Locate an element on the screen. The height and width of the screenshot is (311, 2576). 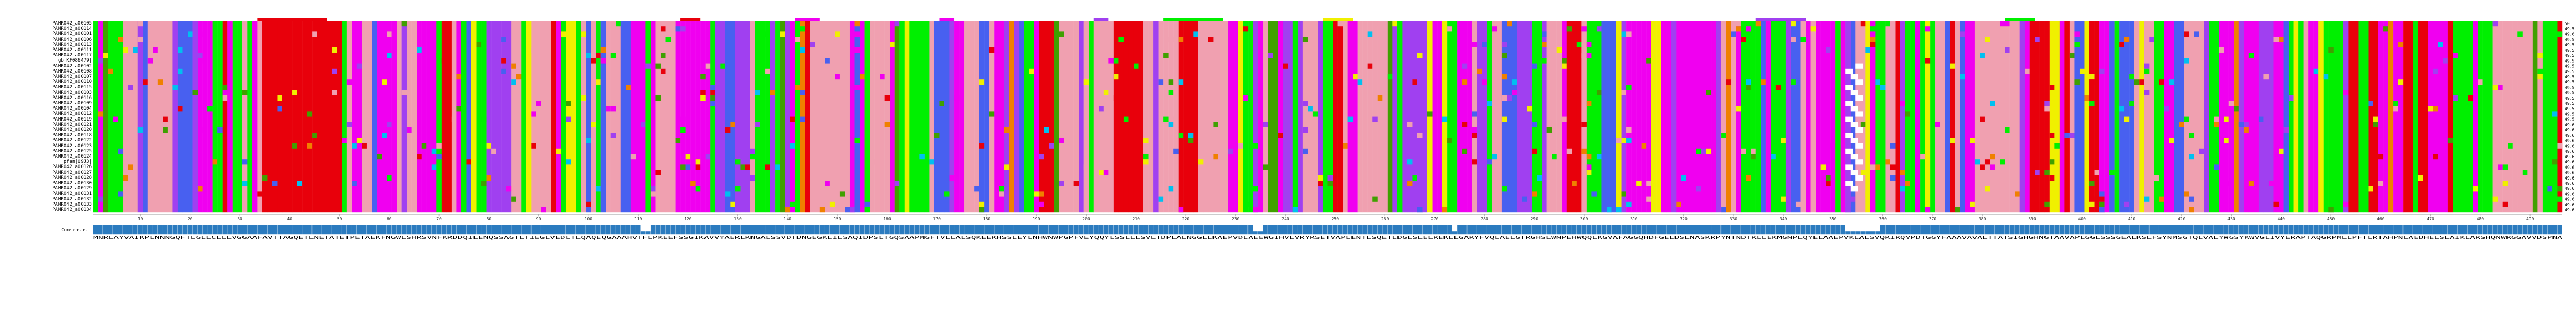
sequence-name: PAMR042_a00120 is located at coordinates (72, 130).